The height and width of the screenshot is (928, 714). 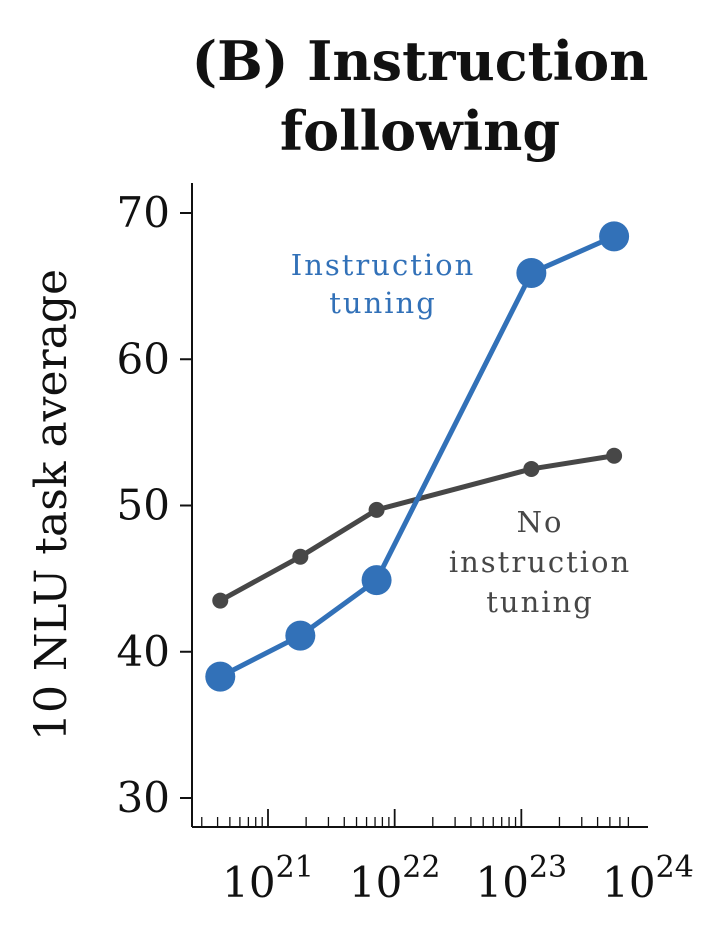 I want to click on annotation-instruction-tuning-line-1: Instruction, so click(x=383, y=265).